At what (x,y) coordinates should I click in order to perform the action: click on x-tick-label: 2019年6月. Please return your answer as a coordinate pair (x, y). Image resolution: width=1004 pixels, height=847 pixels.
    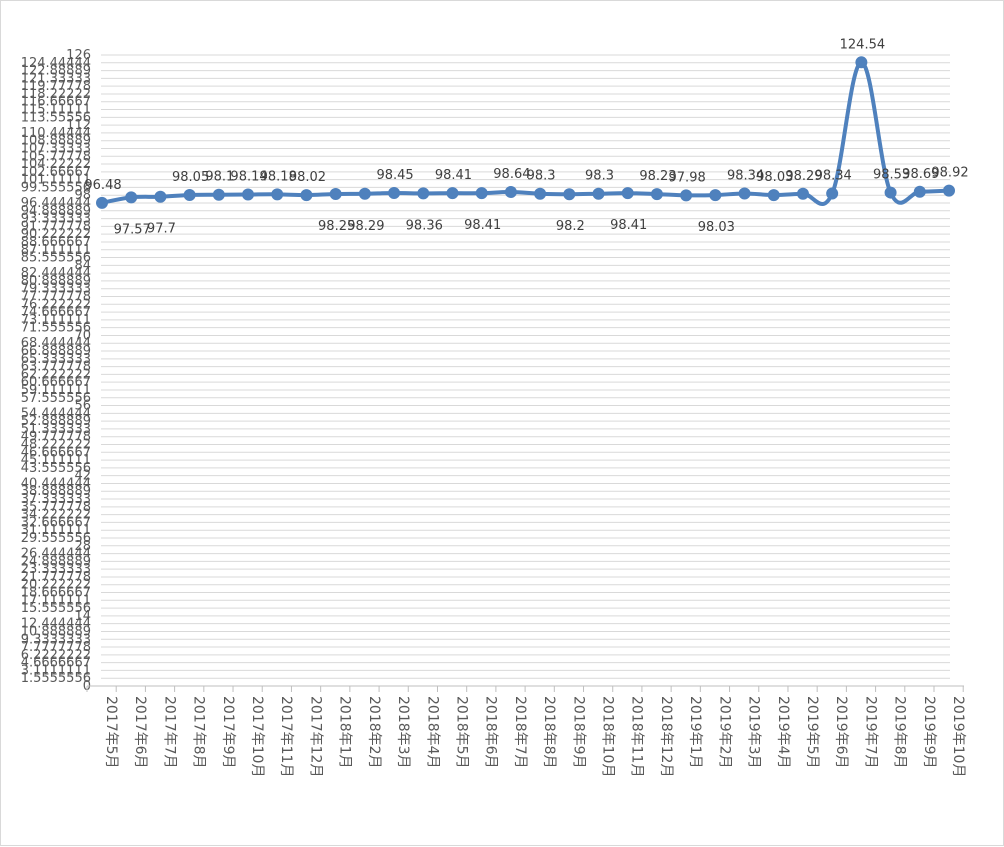
    Looking at the image, I should click on (841, 732).